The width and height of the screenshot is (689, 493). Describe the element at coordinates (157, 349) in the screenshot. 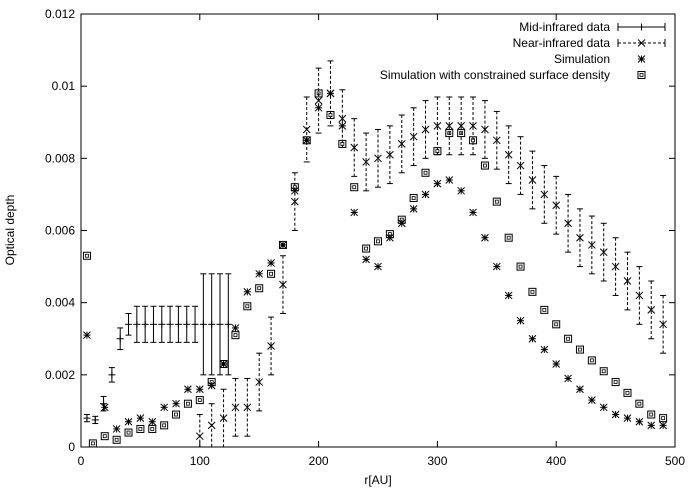

I see `series-plus` at that location.